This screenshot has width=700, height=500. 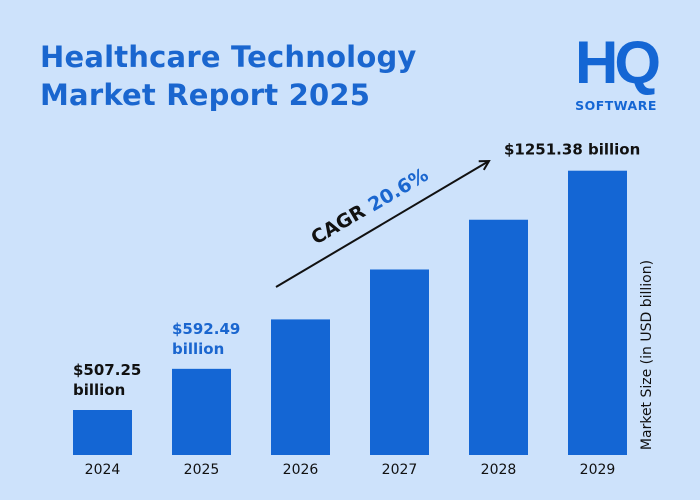 I want to click on title-line-2: Market Report 2025, so click(x=205, y=95).